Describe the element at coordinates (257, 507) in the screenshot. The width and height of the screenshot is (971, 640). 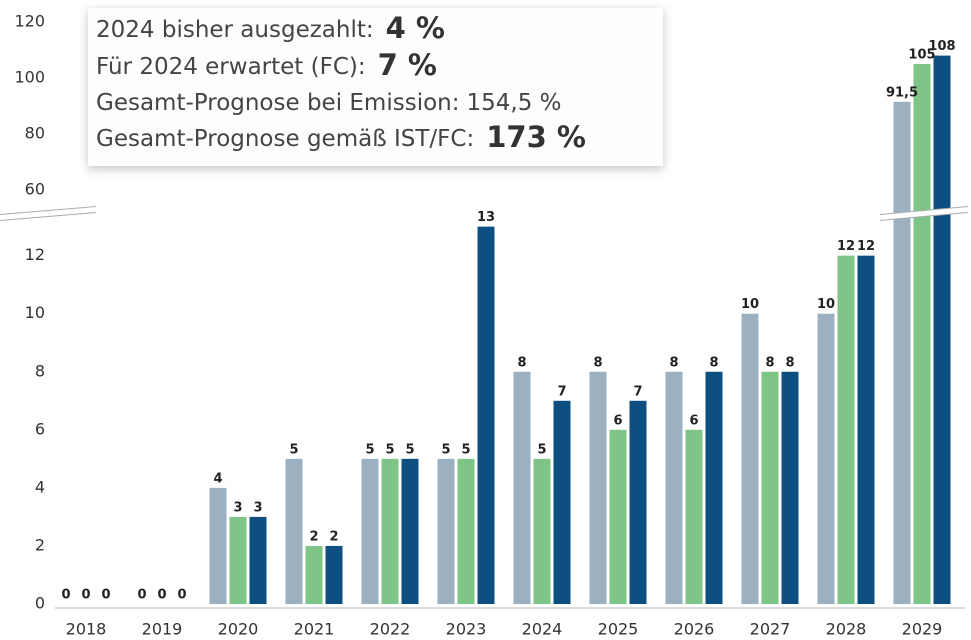
I see `value-label: 3` at that location.